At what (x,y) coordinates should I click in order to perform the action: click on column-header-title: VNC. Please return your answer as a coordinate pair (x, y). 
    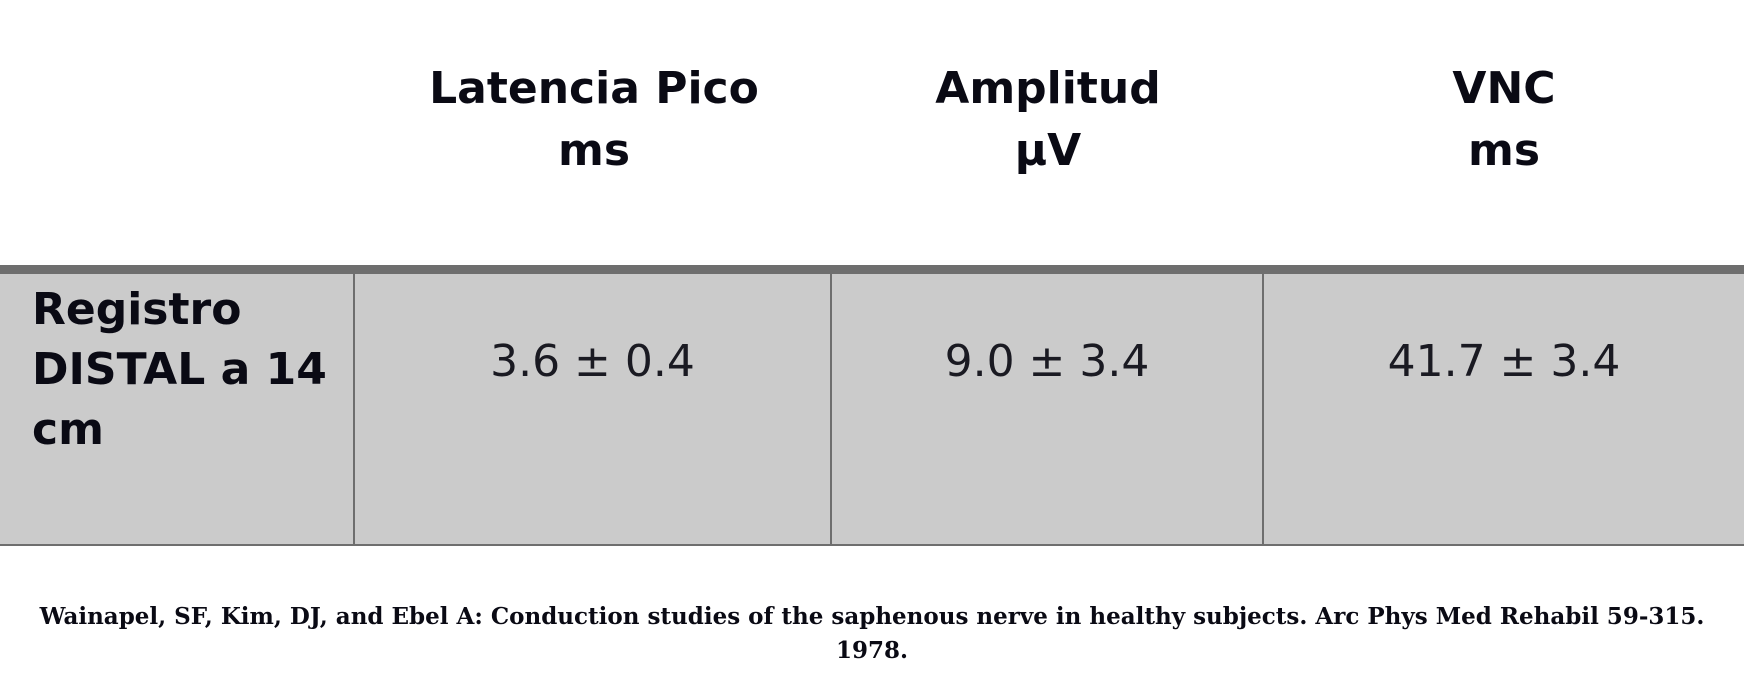
    Looking at the image, I should click on (1504, 88).